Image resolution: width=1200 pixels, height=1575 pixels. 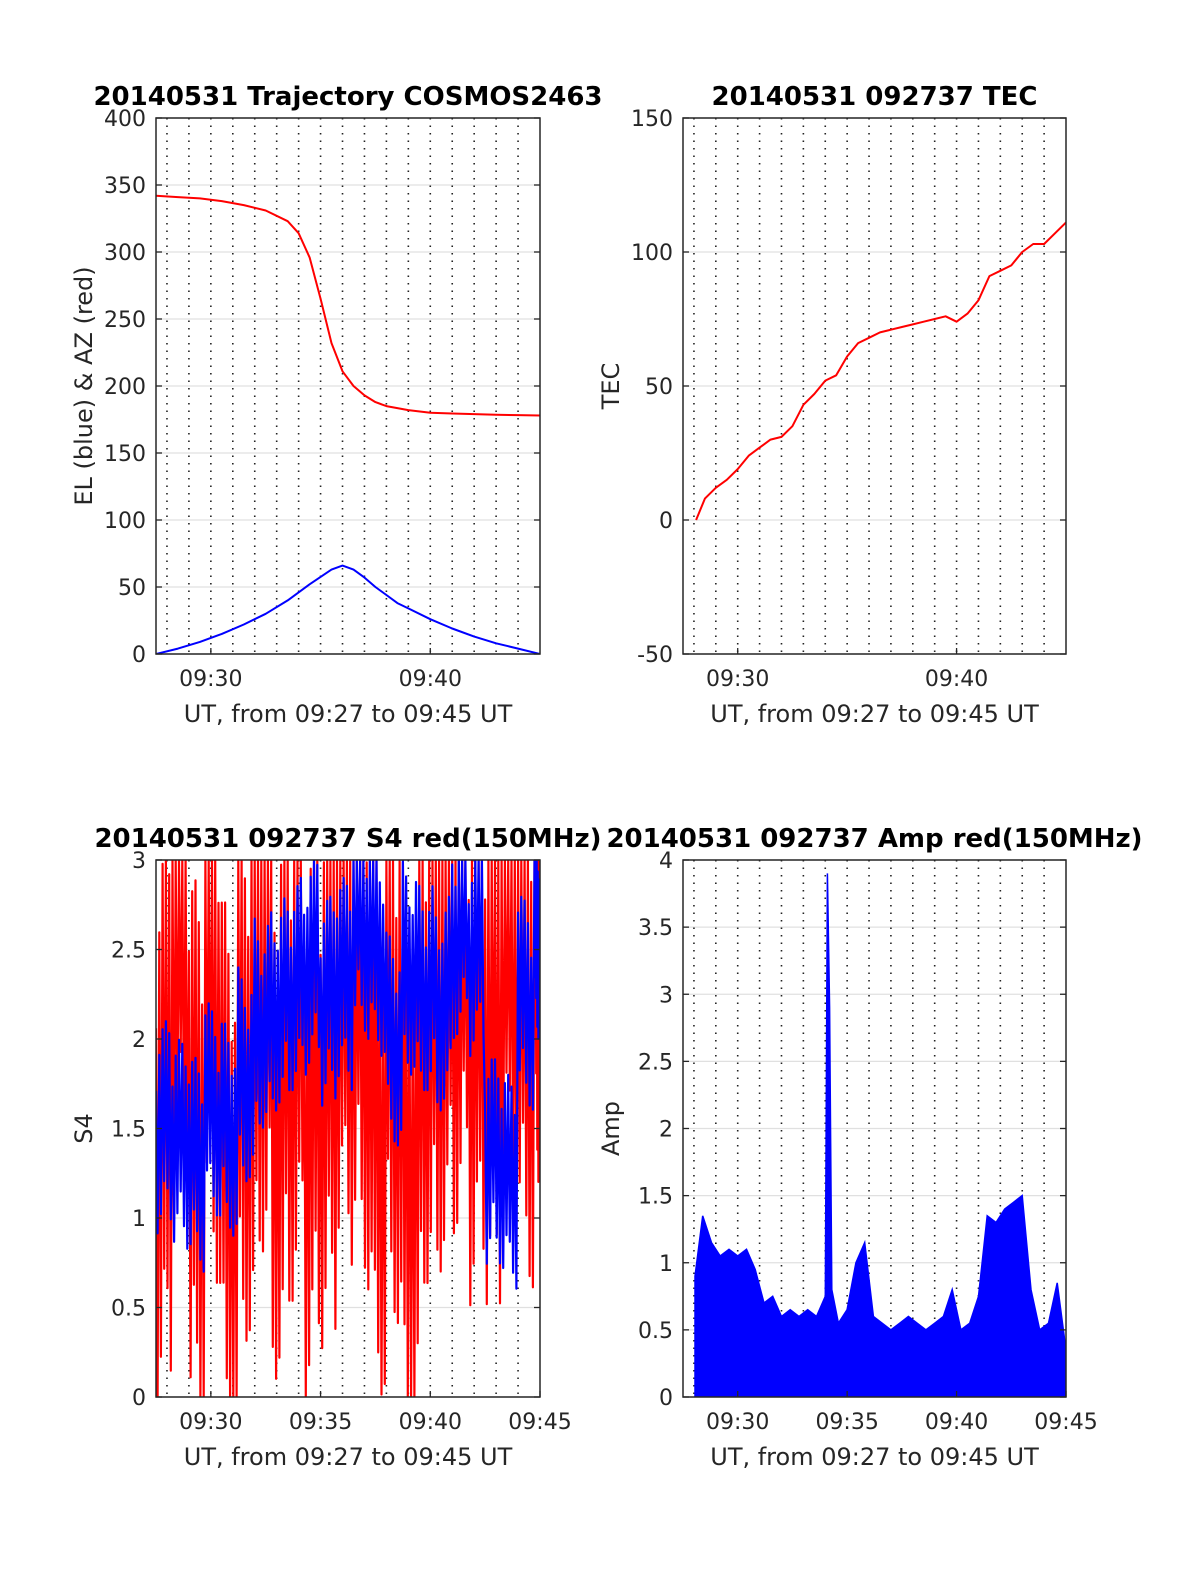 I want to click on y-tick-label: 300, so click(x=125, y=253).